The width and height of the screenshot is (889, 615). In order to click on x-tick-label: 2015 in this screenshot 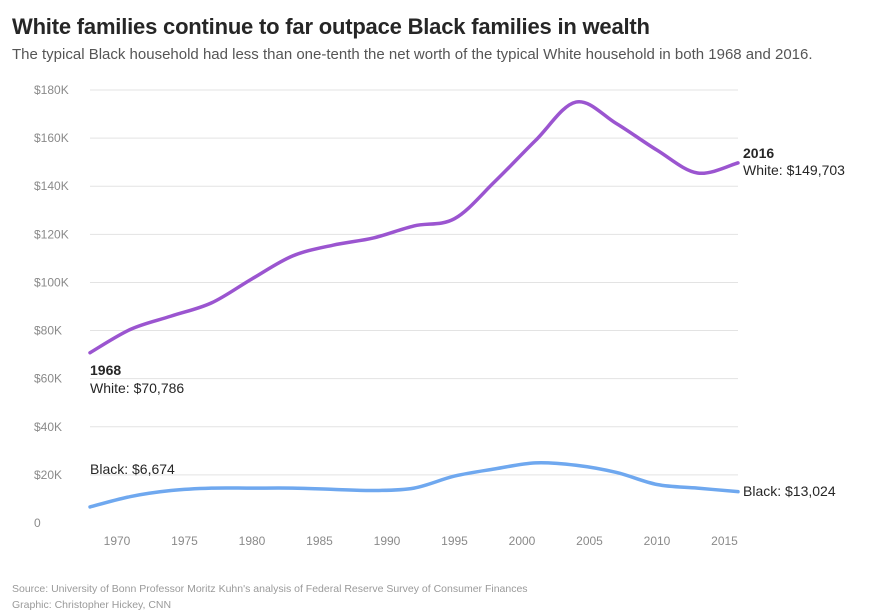, I will do `click(724, 541)`.